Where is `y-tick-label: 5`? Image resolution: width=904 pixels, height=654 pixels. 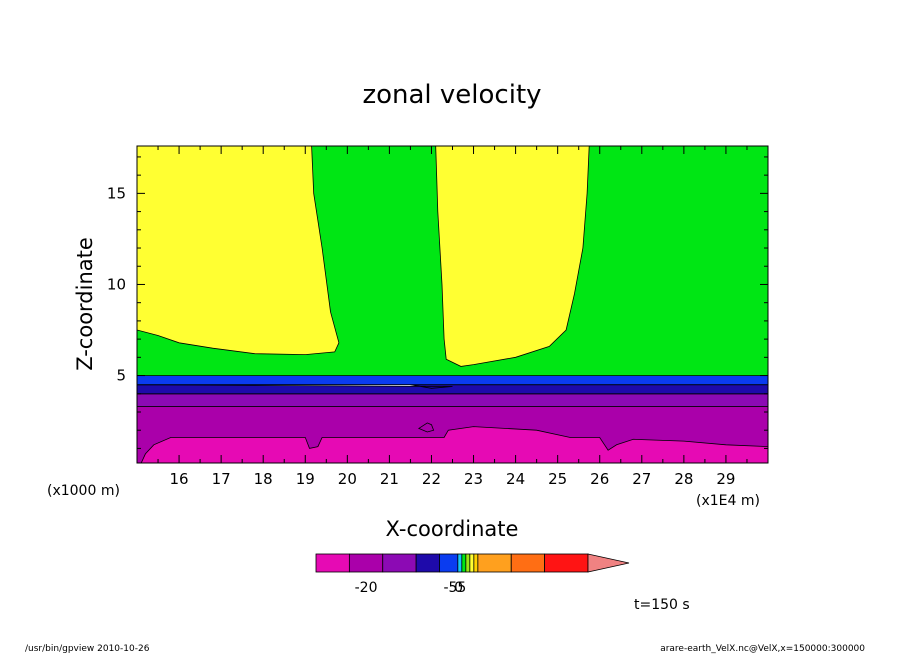
y-tick-label: 5 is located at coordinates (121, 376).